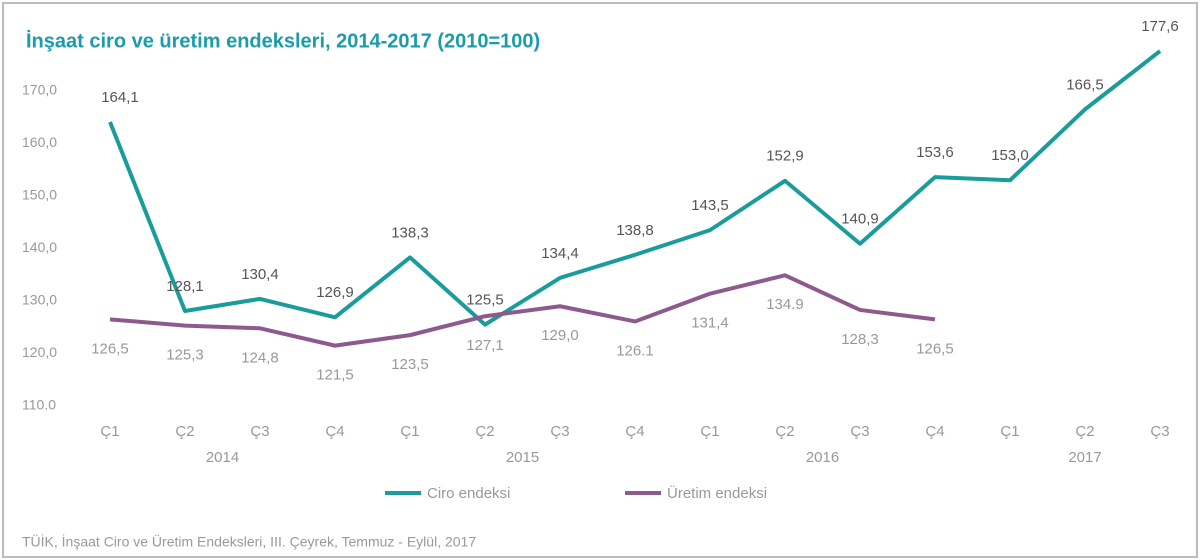  What do you see at coordinates (39, 405) in the screenshot?
I see `y-tick-label: 110.0` at bounding box center [39, 405].